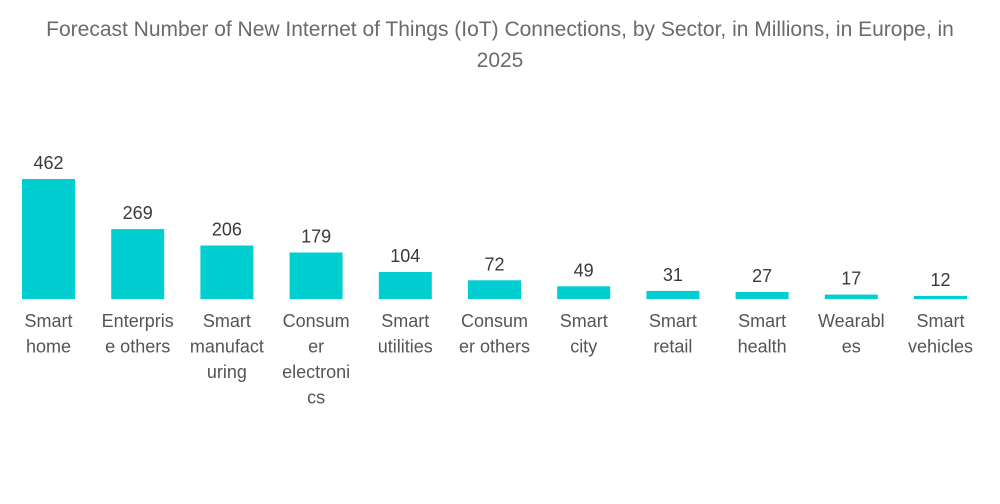 The width and height of the screenshot is (1000, 504). Describe the element at coordinates (405, 256) in the screenshot. I see `bar-value-label-4: 104` at that location.